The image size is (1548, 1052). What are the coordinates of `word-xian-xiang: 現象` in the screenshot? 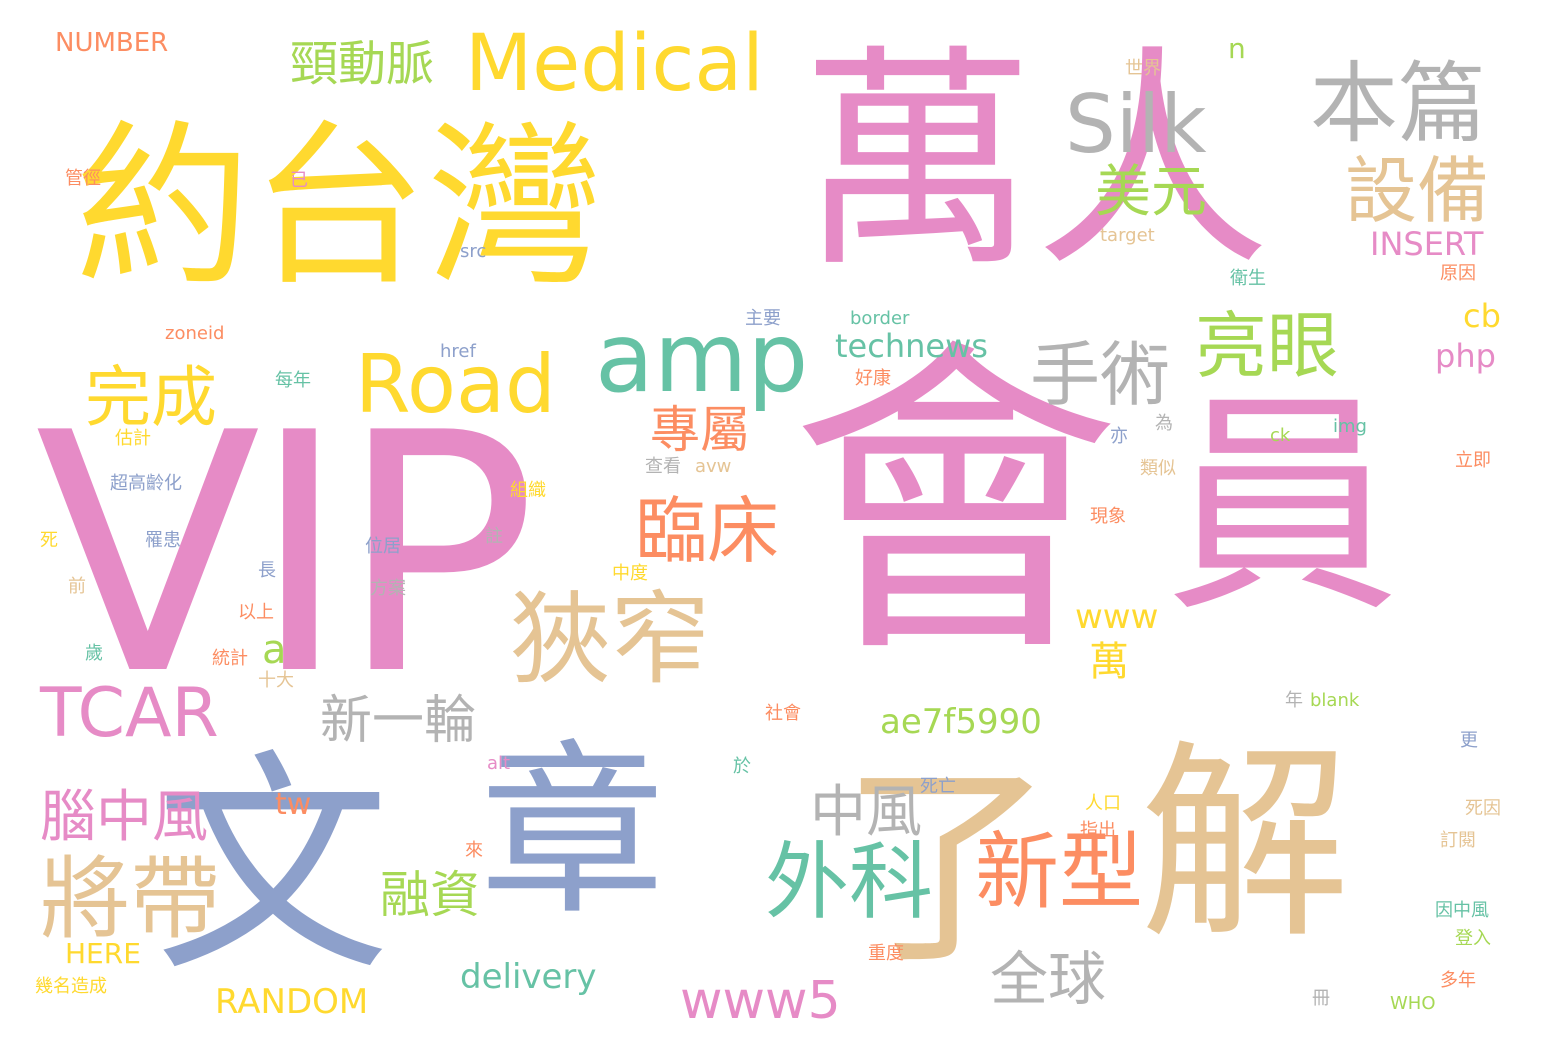 It's located at (1108, 516).